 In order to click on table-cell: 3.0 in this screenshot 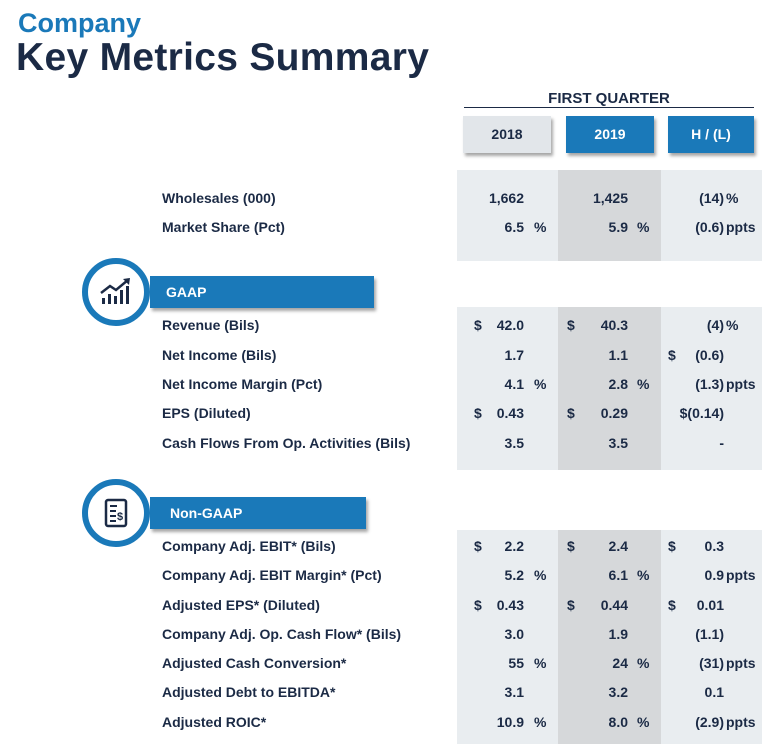, I will do `click(514, 634)`.